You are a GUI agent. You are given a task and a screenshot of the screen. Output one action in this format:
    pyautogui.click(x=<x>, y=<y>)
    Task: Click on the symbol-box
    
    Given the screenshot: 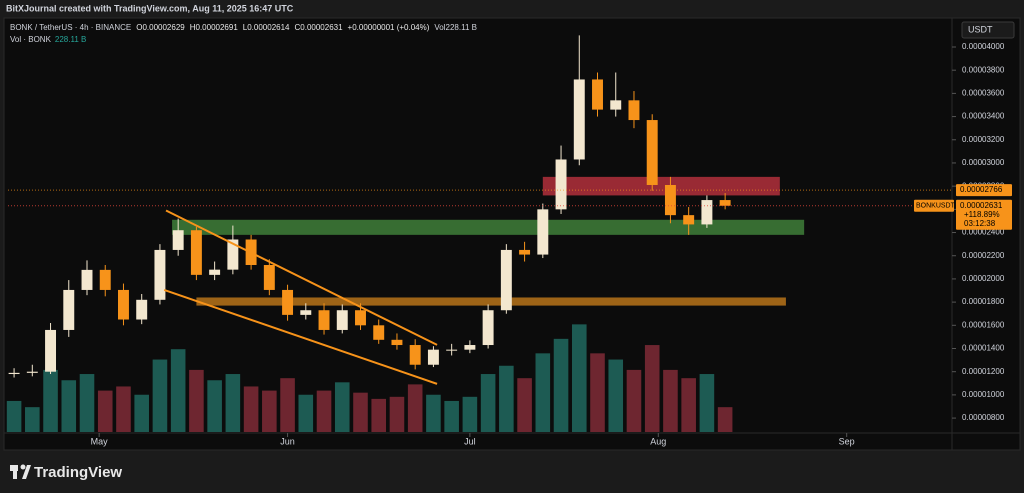 What is the action you would take?
    pyautogui.click(x=934, y=205)
    